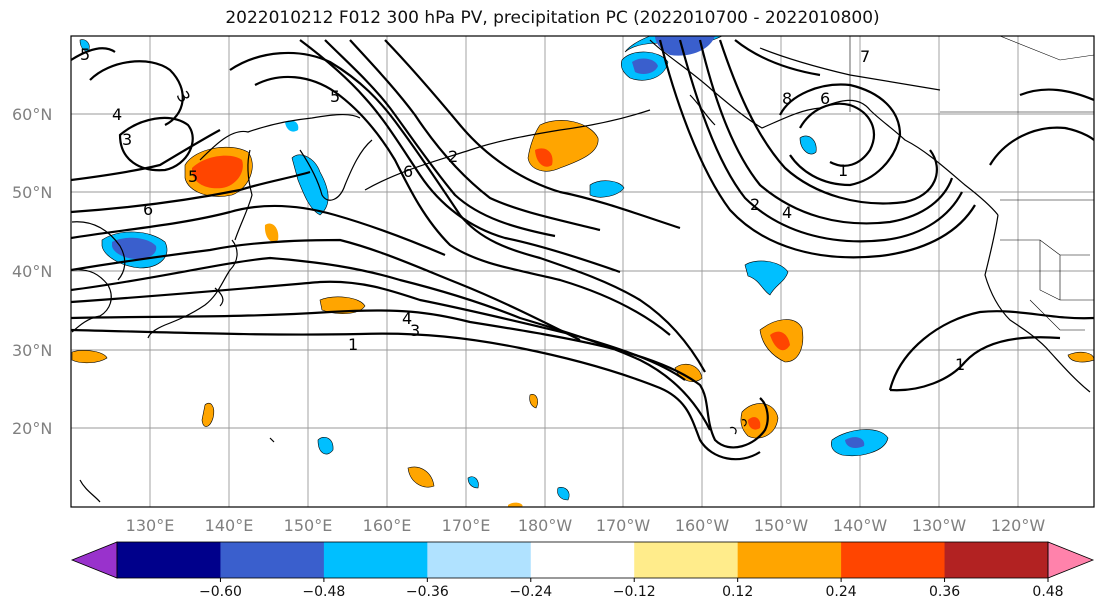 The width and height of the screenshot is (1105, 601). What do you see at coordinates (865, 56) in the screenshot?
I see `contour-label: 7` at bounding box center [865, 56].